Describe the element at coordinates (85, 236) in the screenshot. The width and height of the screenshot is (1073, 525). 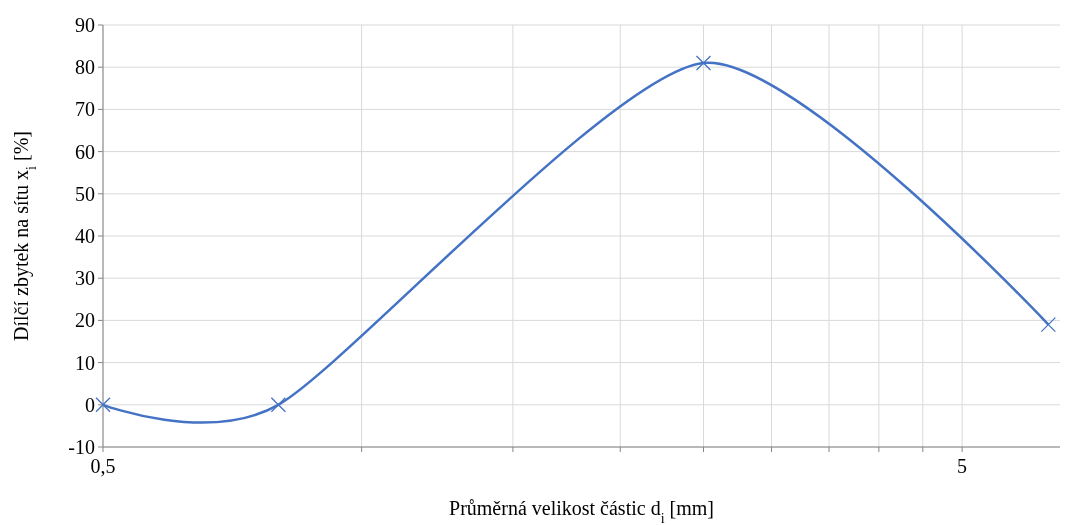
I see `y-tick-label: 40` at that location.